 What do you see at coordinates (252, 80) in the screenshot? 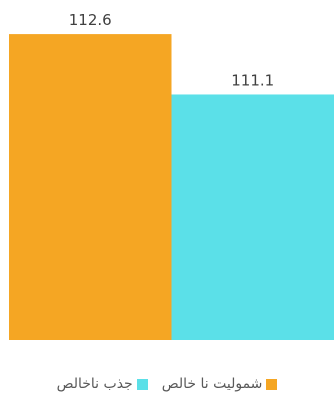
I see `data-label-1: 111.1` at bounding box center [252, 80].